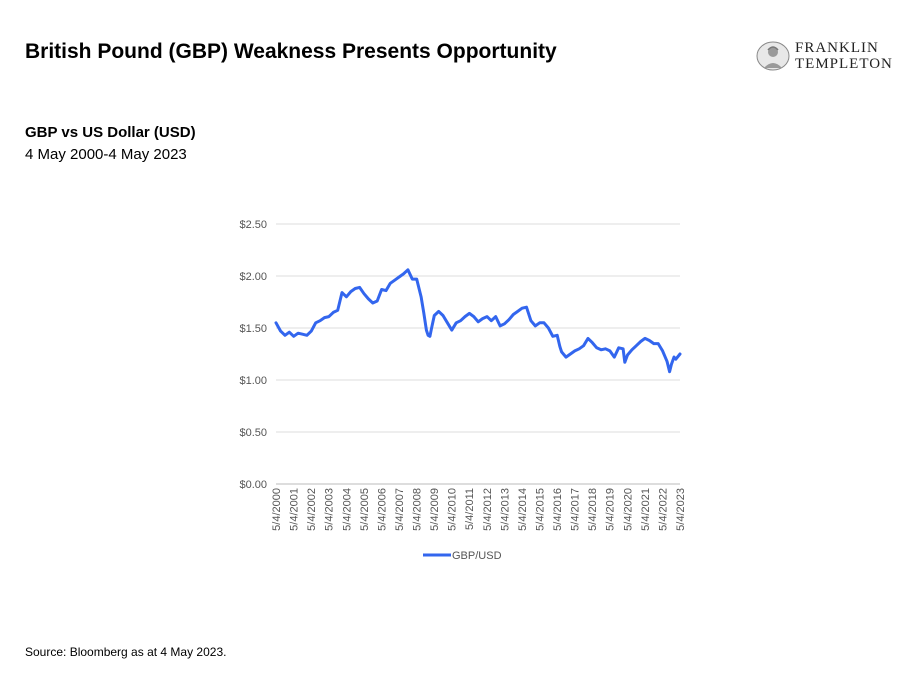 The width and height of the screenshot is (921, 688). I want to click on x-tick-label: 5/4/2000, so click(277, 509).